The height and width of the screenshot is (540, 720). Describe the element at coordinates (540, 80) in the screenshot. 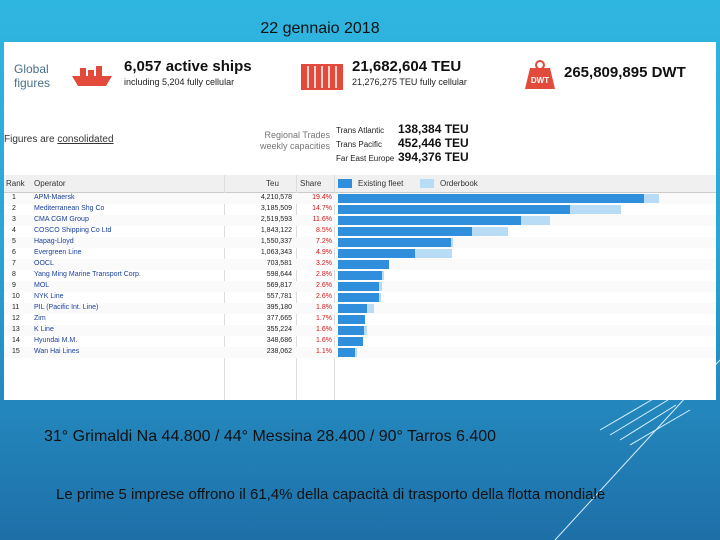

I see `dwt-icon-label: DWT` at that location.